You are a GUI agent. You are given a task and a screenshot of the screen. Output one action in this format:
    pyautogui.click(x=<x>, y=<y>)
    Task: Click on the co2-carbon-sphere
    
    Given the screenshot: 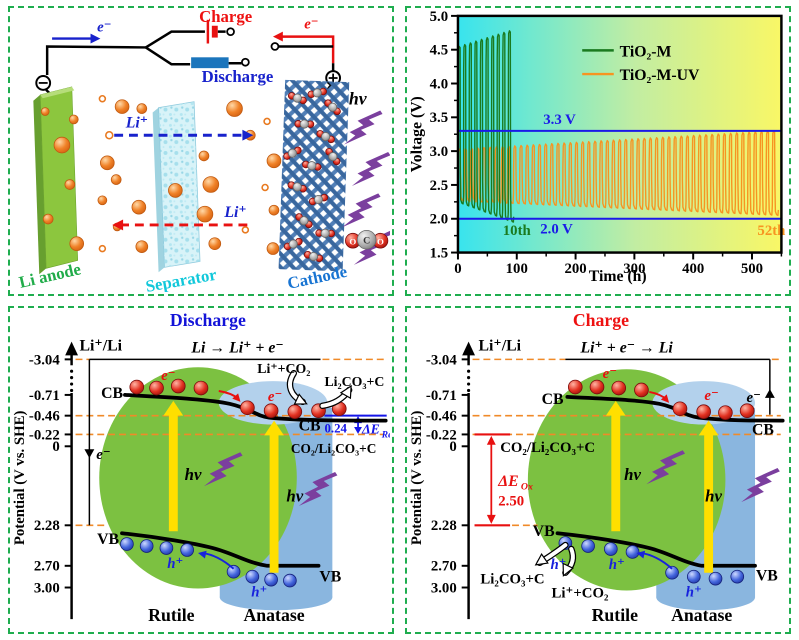 What is the action you would take?
    pyautogui.click(x=366, y=239)
    